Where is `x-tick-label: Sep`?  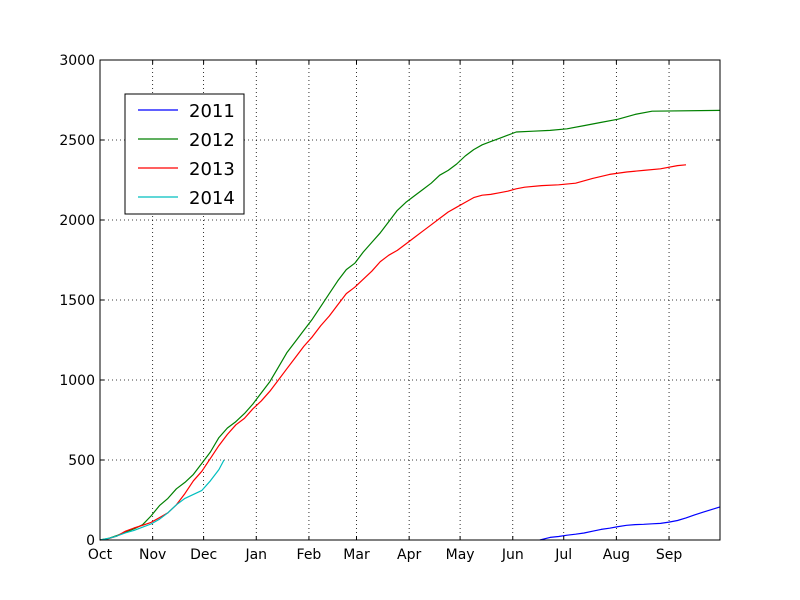
x-tick-label: Sep is located at coordinates (669, 555).